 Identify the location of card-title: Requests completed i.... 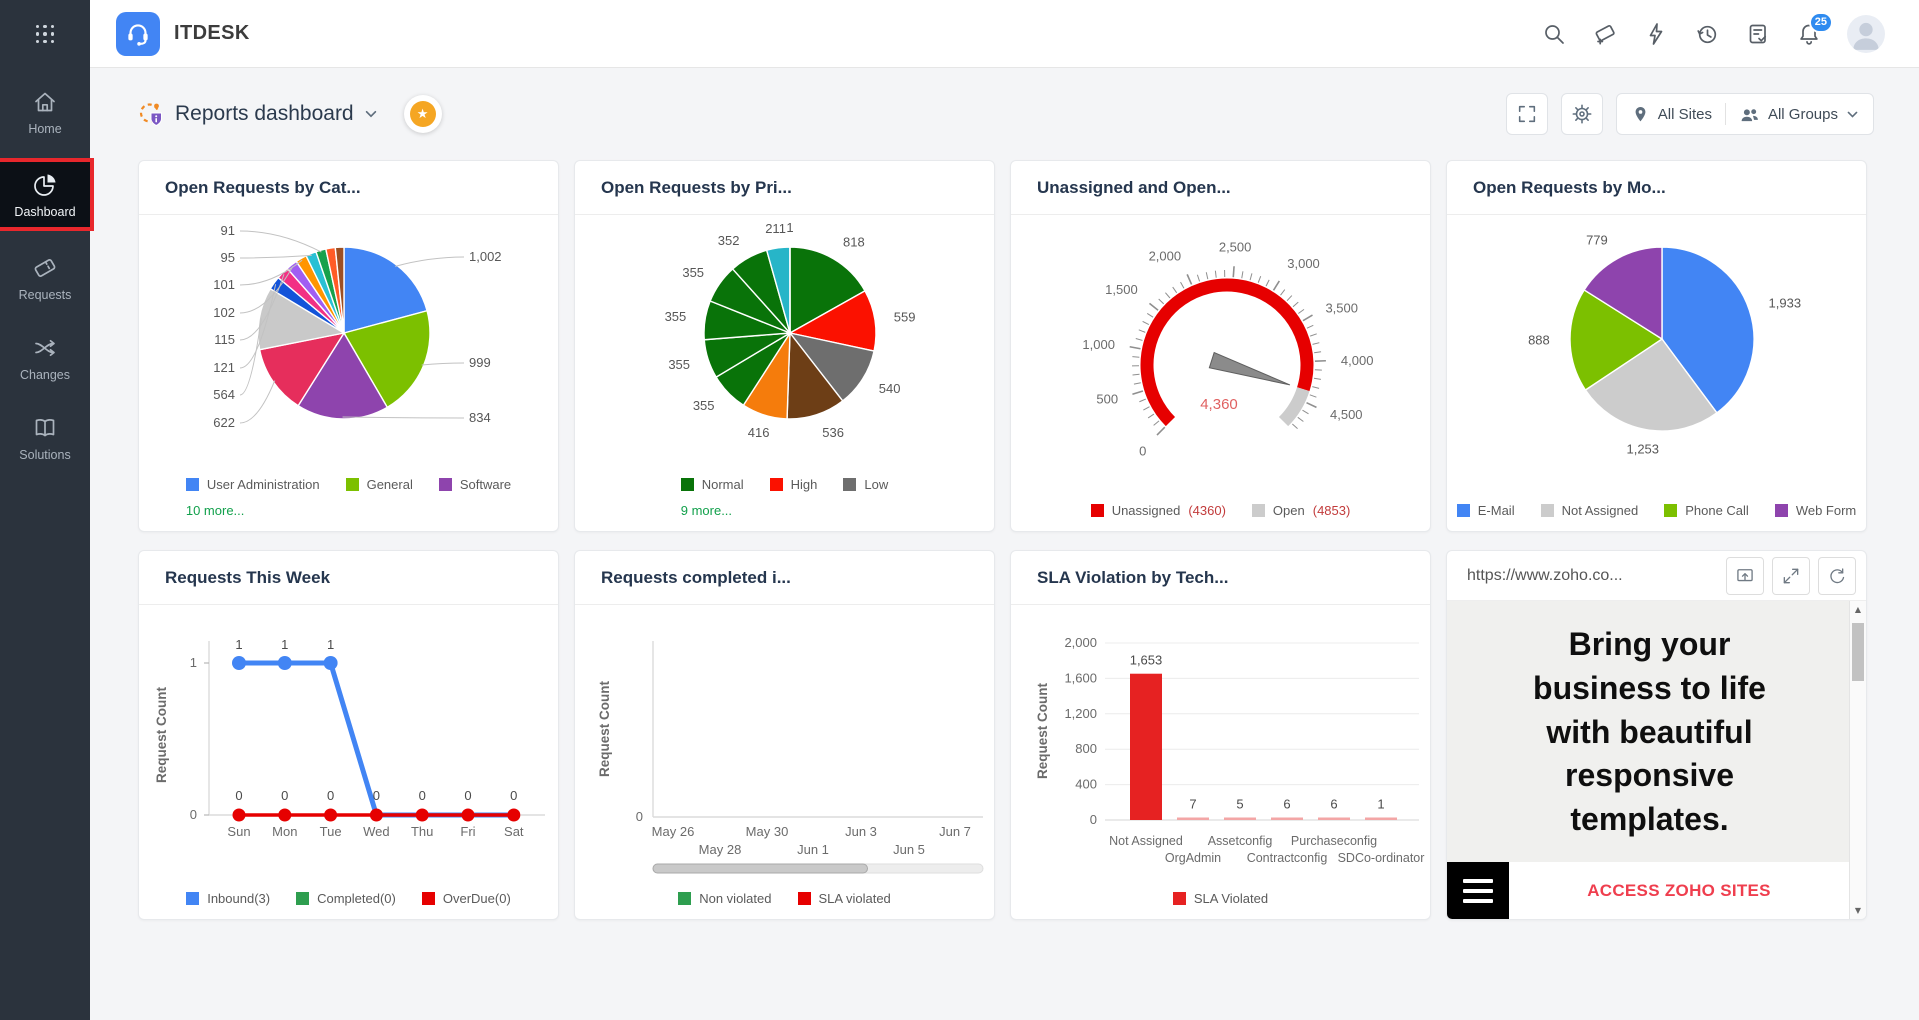
(696, 577).